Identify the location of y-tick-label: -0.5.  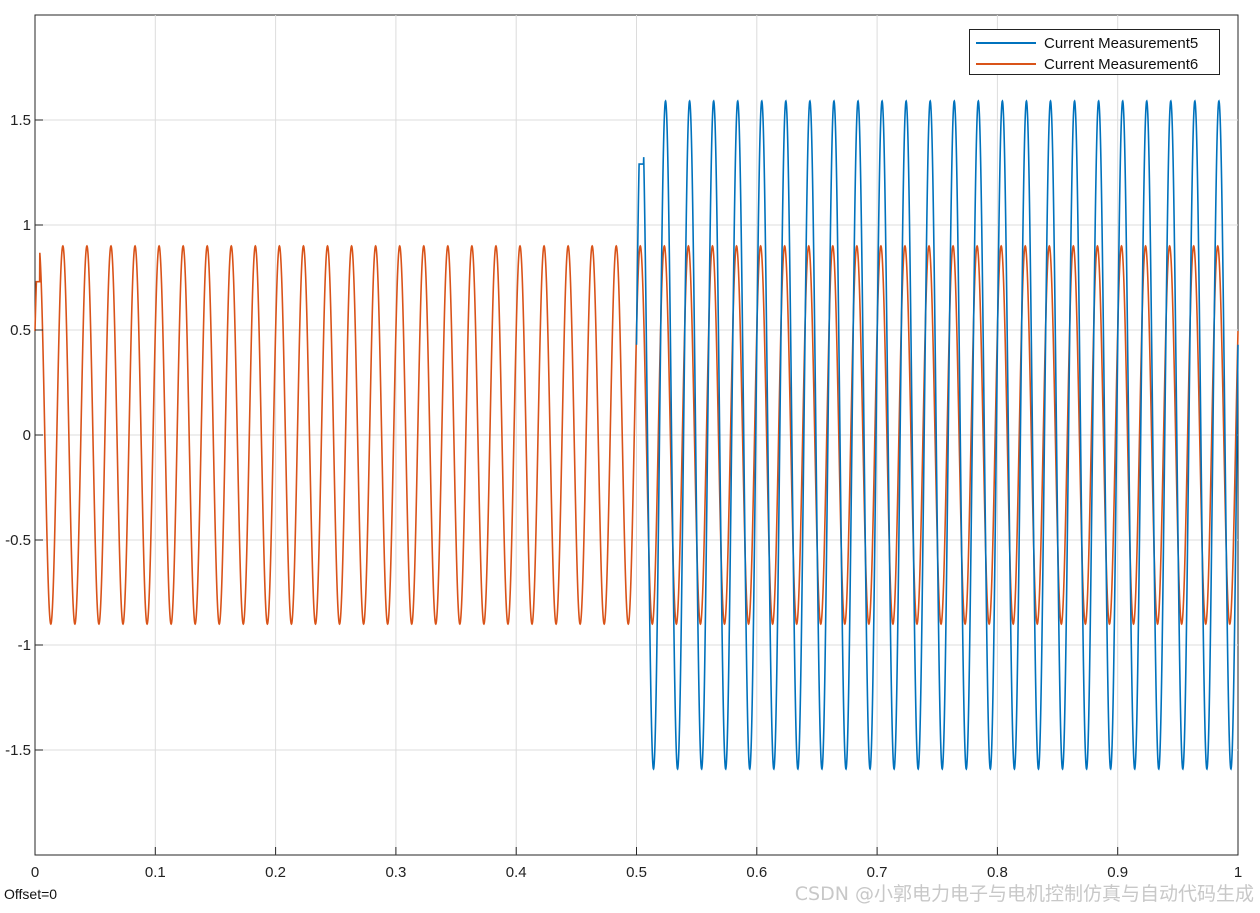
(18, 540).